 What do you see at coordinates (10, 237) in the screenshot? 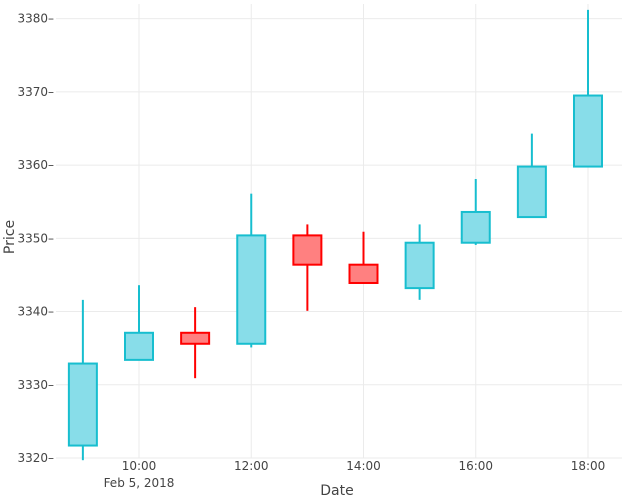
I see `y-axis-title: Price` at bounding box center [10, 237].